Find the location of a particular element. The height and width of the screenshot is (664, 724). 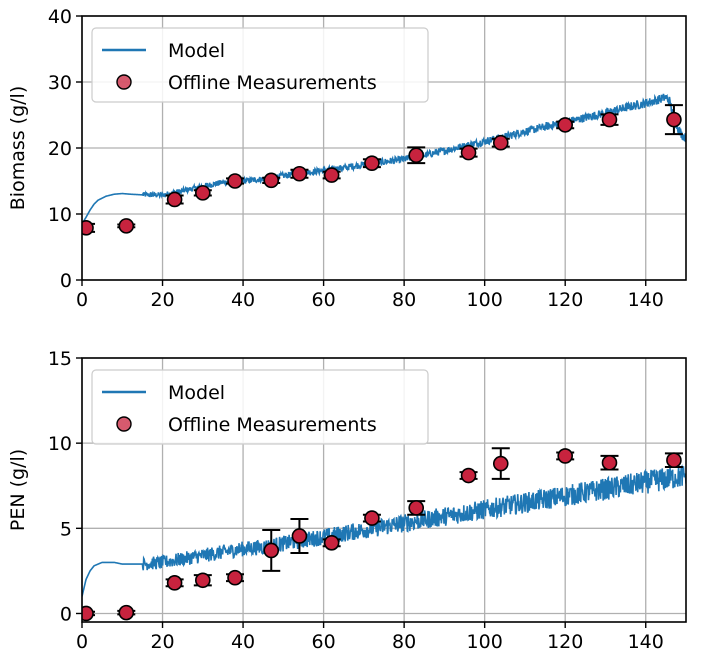

legend-label-measurements: Offline Measurements is located at coordinates (272, 425).